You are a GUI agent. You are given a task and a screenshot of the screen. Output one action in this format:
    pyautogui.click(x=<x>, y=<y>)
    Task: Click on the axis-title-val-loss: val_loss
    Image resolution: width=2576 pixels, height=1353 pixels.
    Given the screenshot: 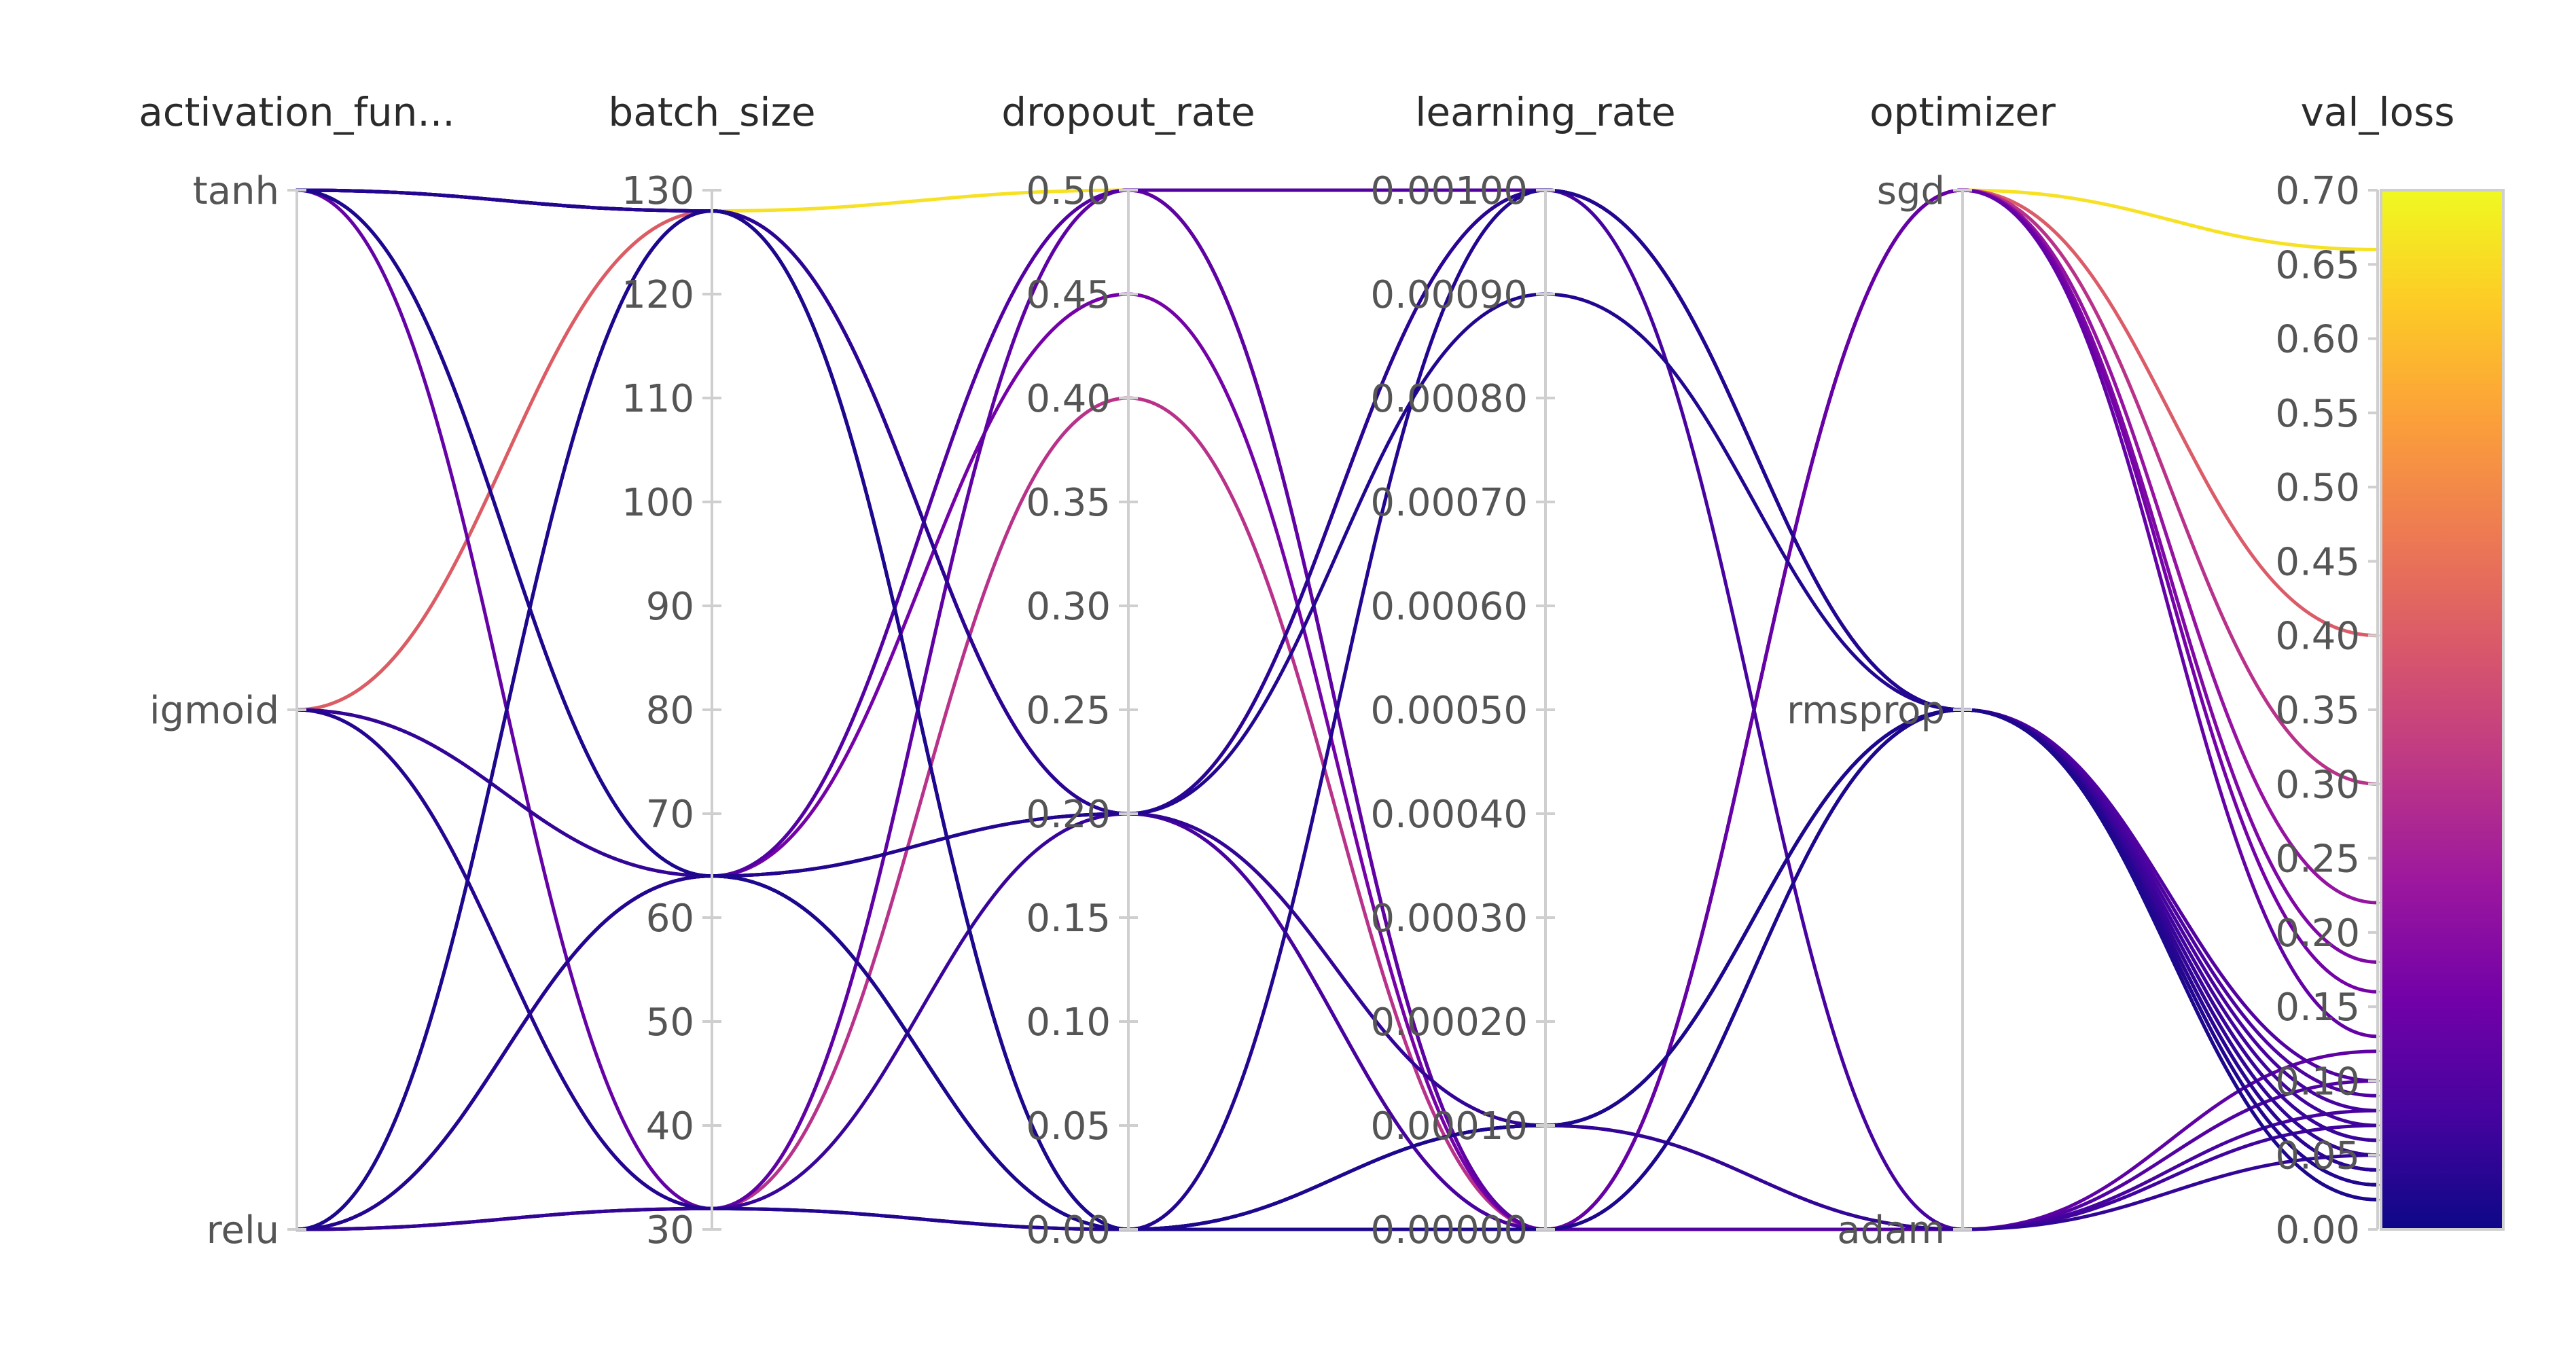 What is the action you would take?
    pyautogui.click(x=2377, y=112)
    